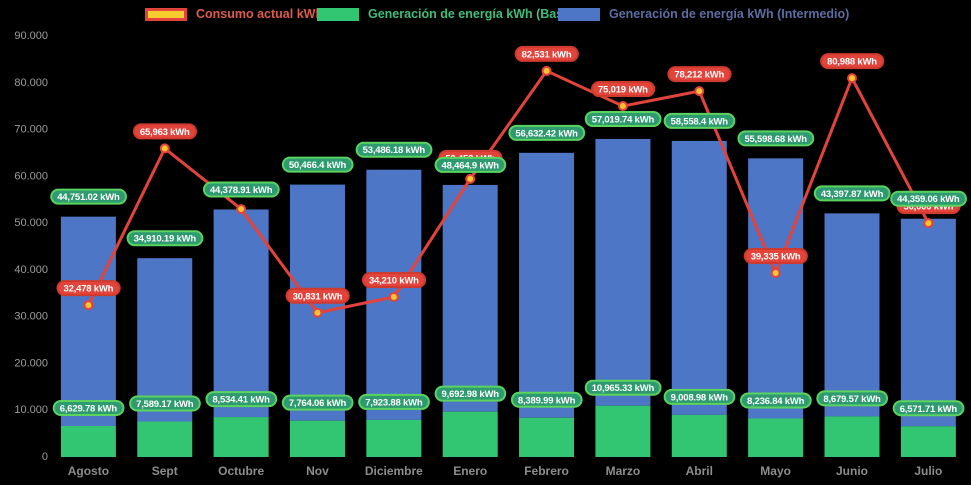 The image size is (971, 485). I want to click on svg-text: 6,571.71 kWh, so click(929, 409).